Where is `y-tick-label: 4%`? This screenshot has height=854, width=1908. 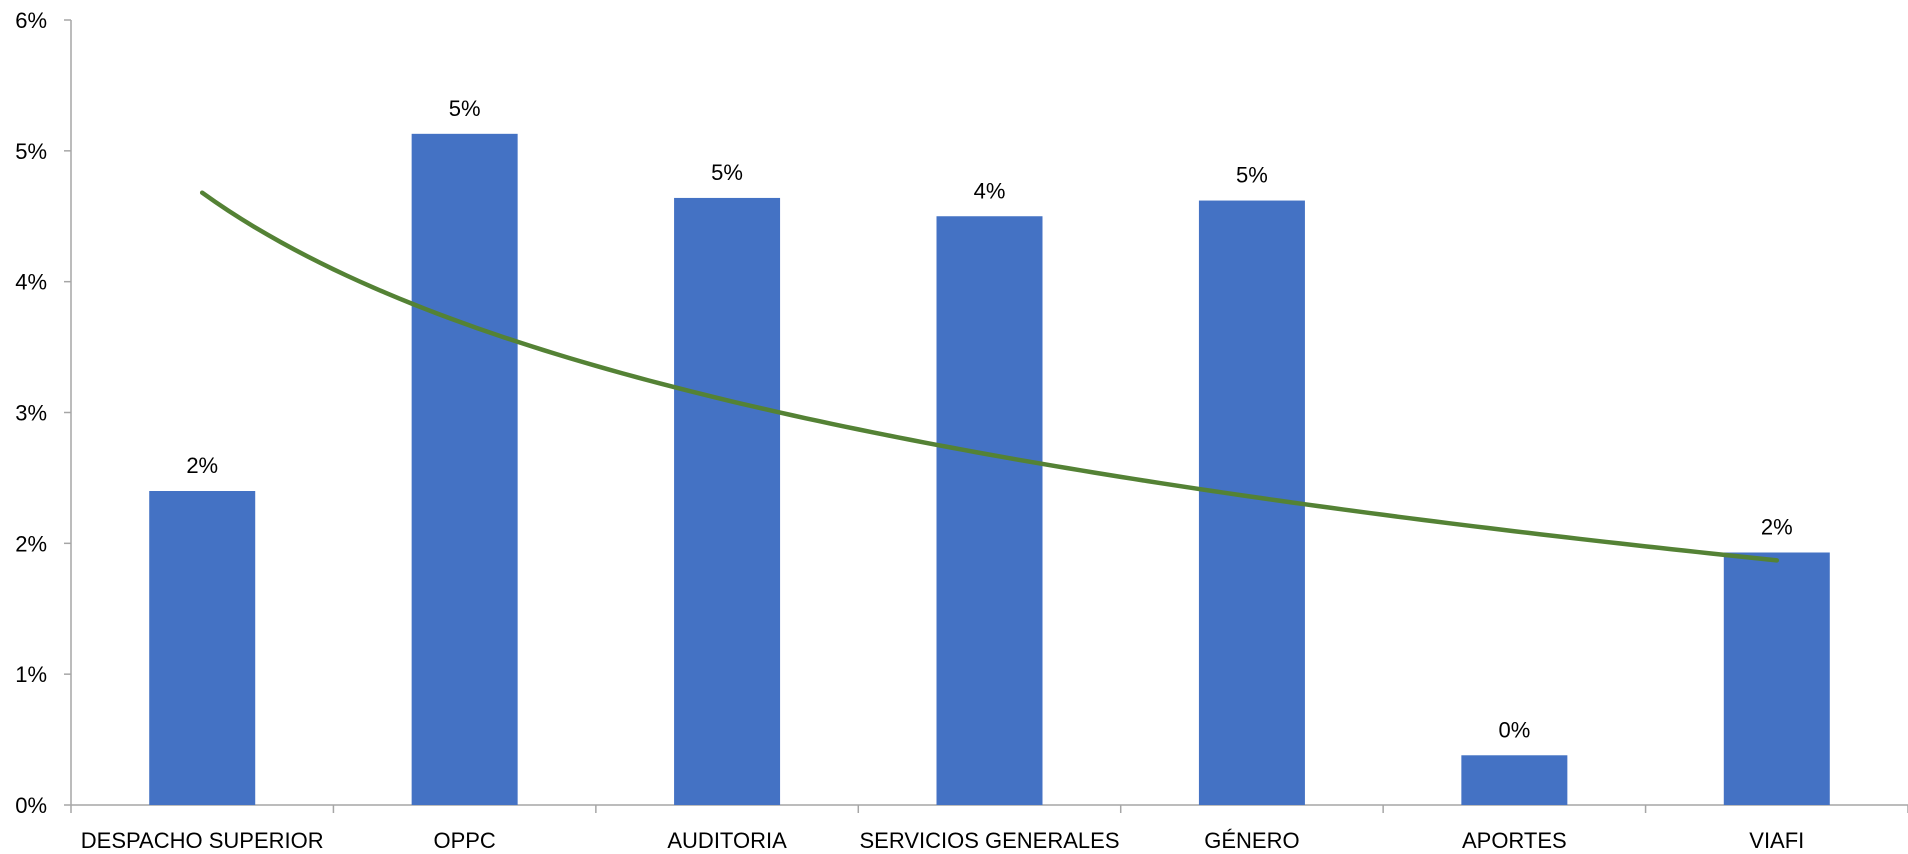
y-tick-label: 4% is located at coordinates (31, 282).